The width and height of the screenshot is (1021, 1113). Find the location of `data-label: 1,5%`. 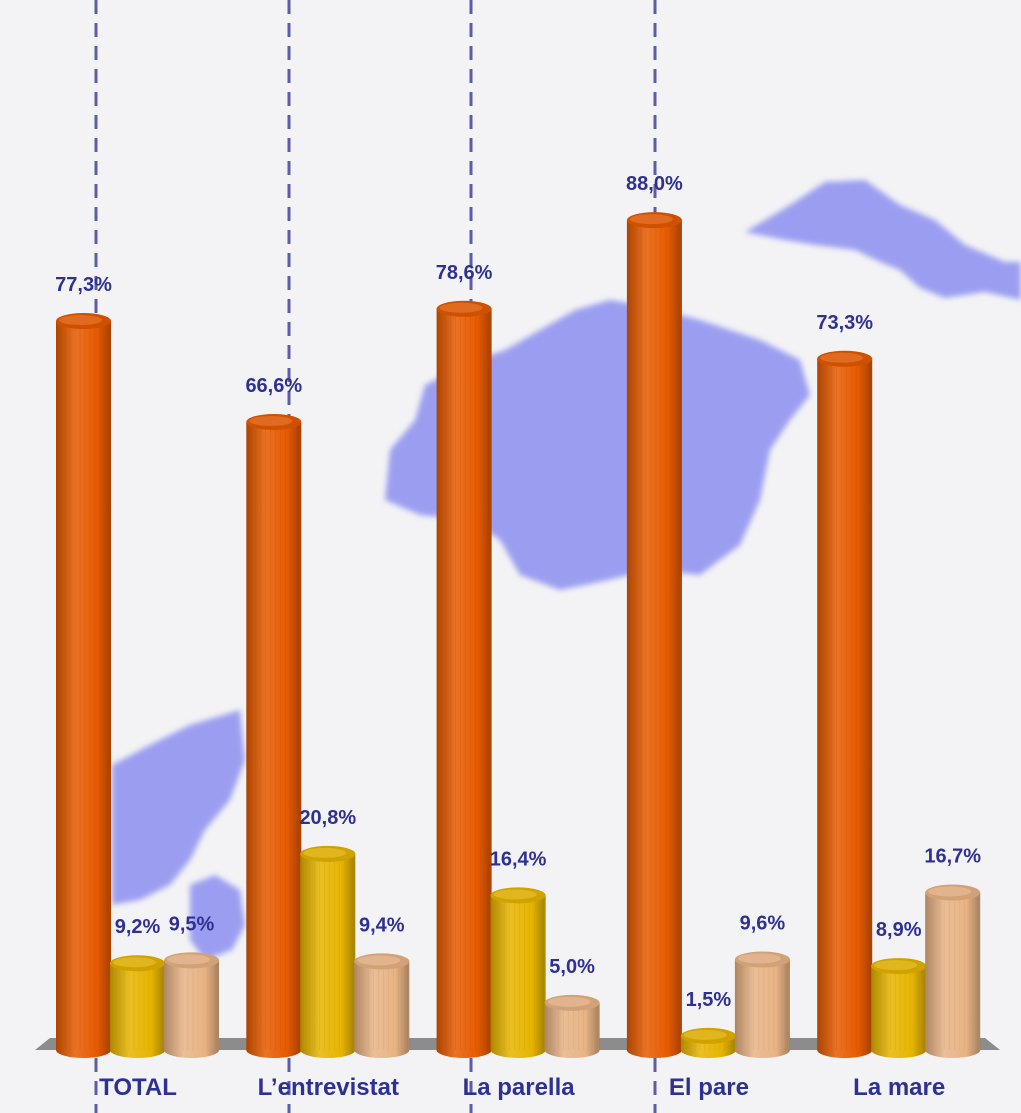

data-label: 1,5% is located at coordinates (709, 1000).